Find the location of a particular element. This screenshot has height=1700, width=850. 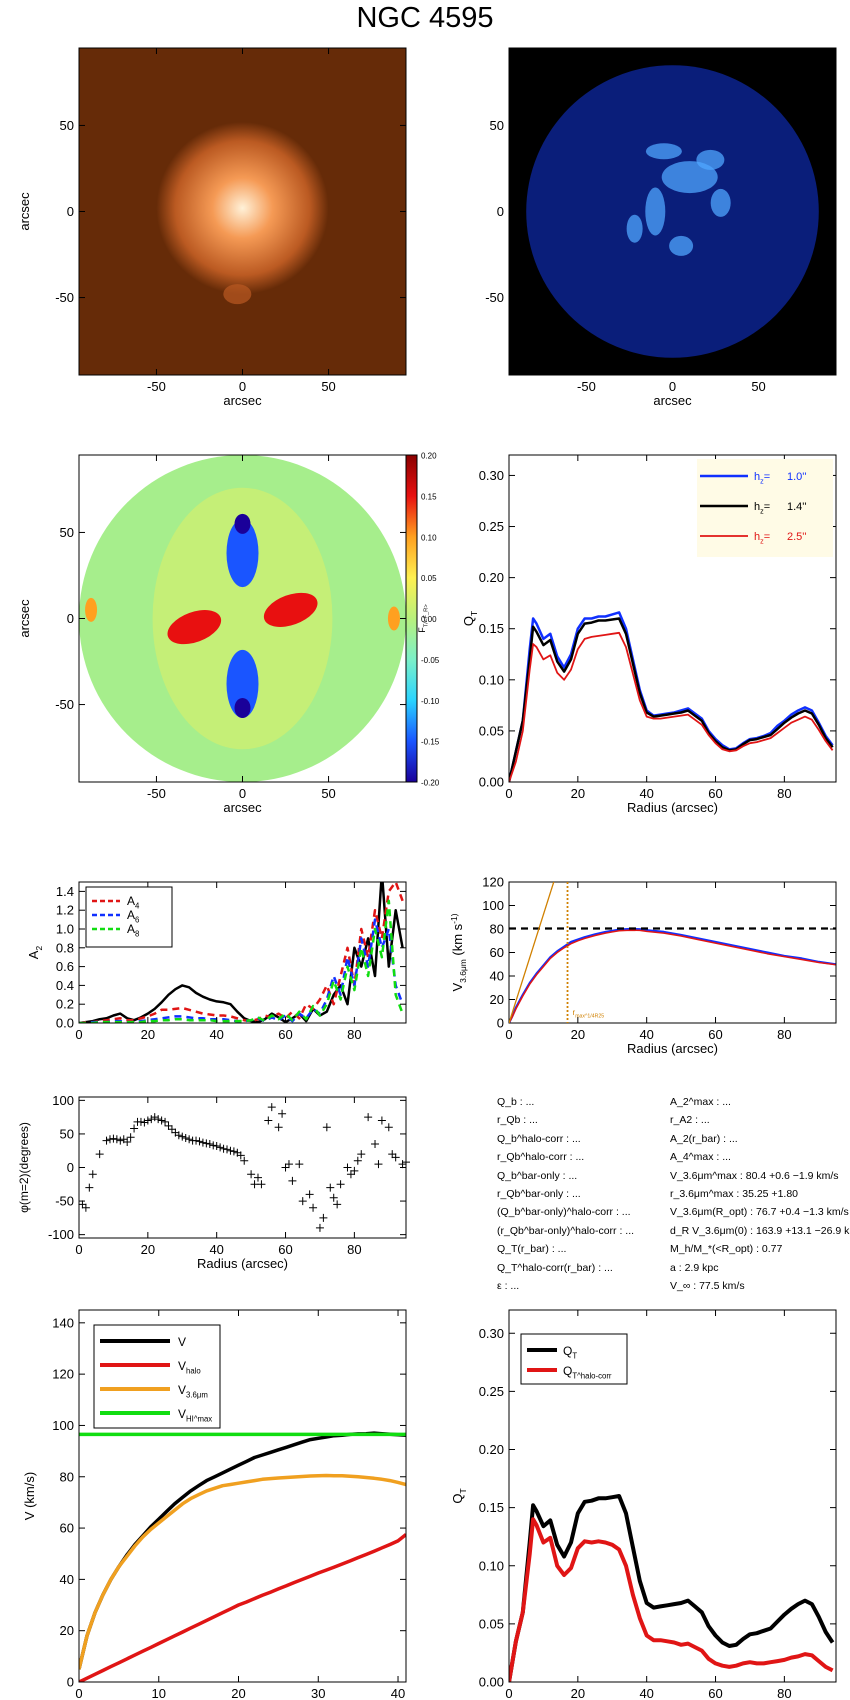

y-axis-label: arcsec is located at coordinates (24, 618).